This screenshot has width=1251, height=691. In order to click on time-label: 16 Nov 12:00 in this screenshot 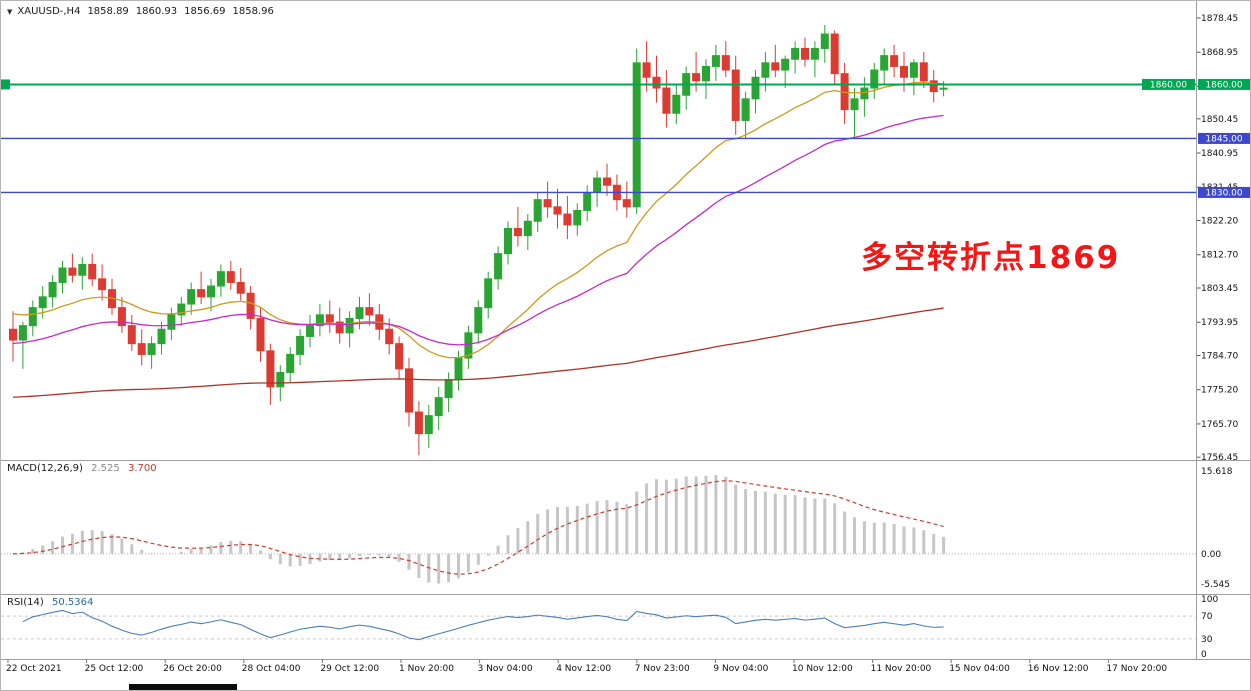, I will do `click(1058, 669)`.